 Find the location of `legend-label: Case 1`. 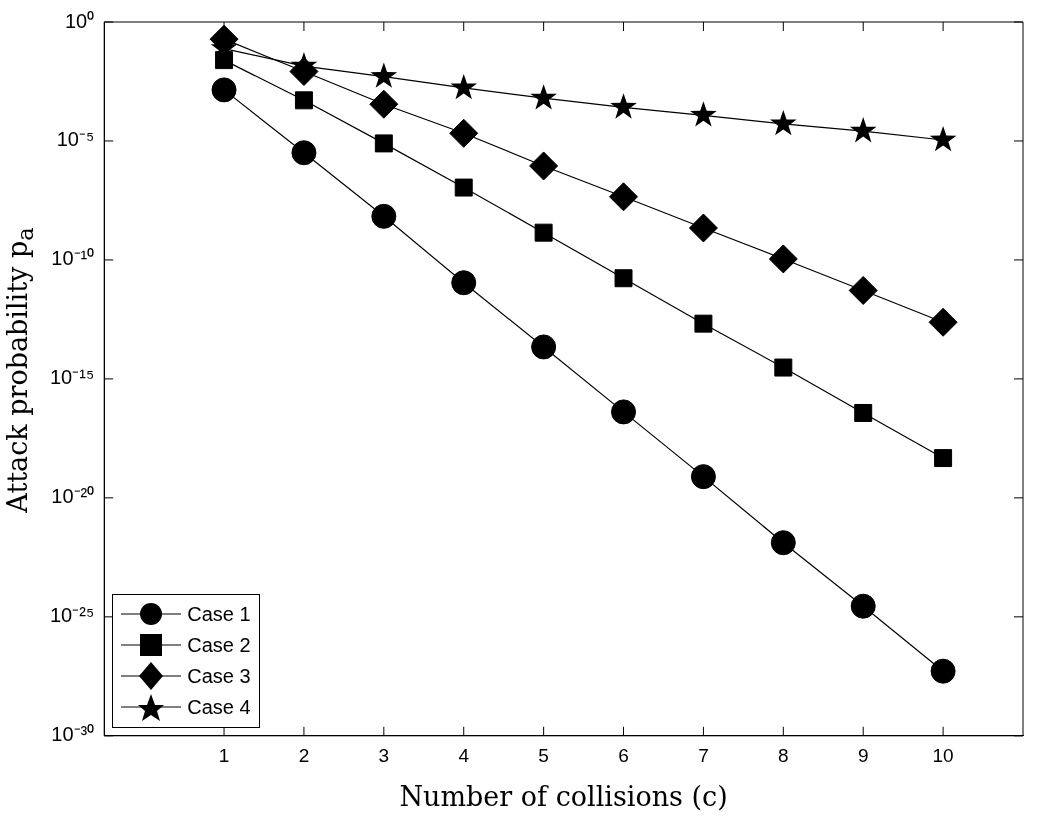

legend-label: Case 1 is located at coordinates (219, 614).